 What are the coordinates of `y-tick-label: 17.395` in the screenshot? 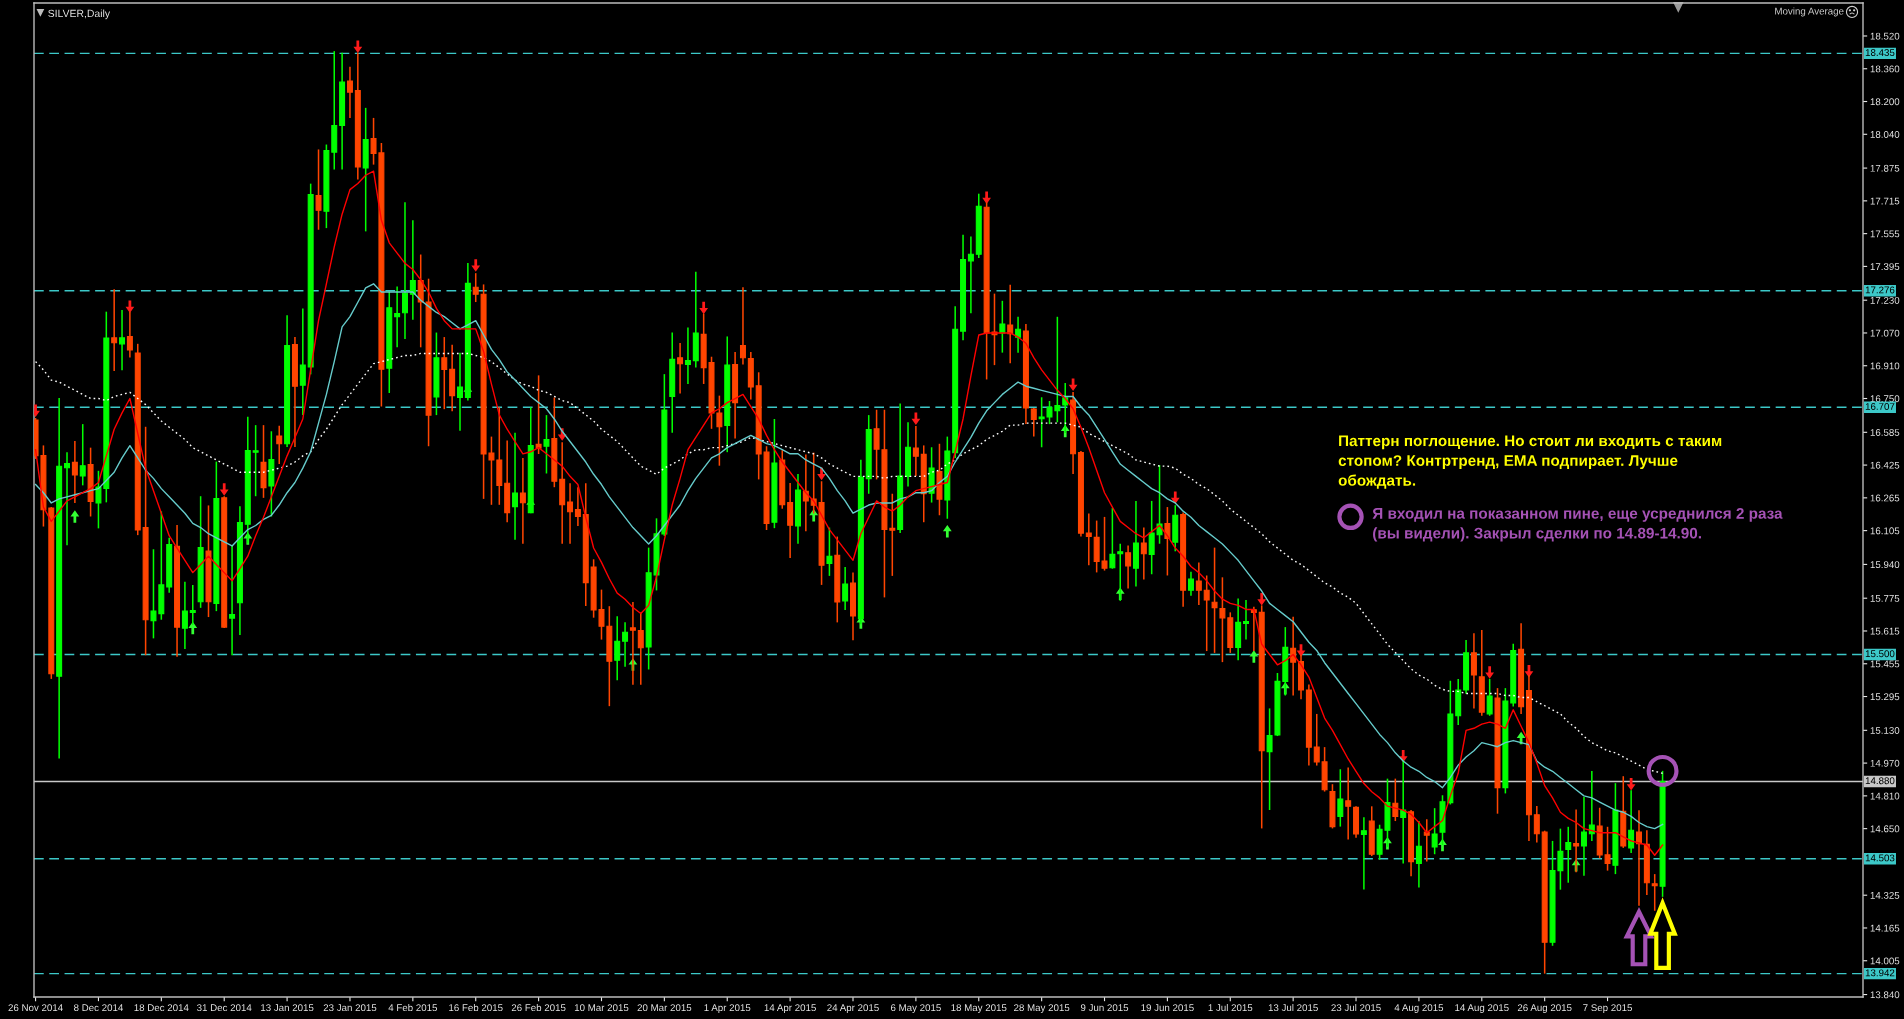 It's located at (1885, 267).